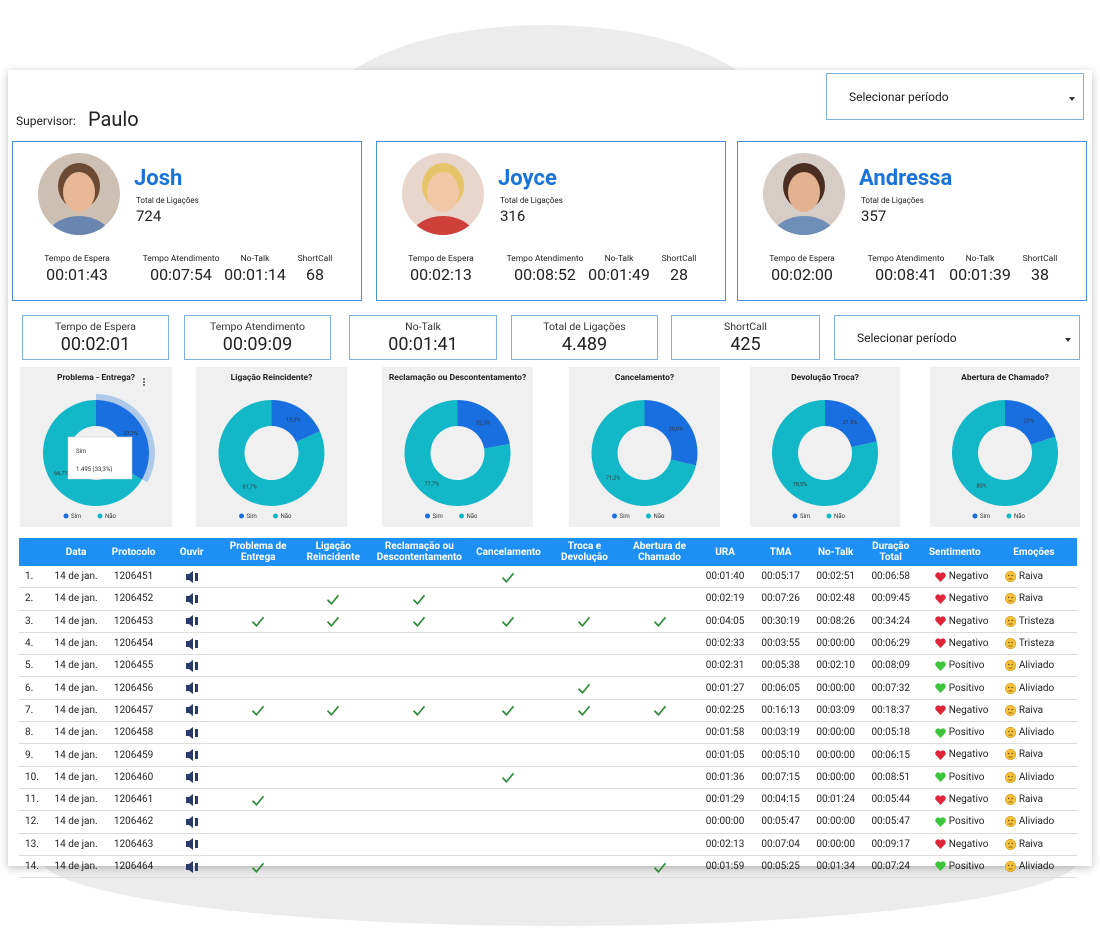  I want to click on header-cell: Sentimento, so click(954, 552).